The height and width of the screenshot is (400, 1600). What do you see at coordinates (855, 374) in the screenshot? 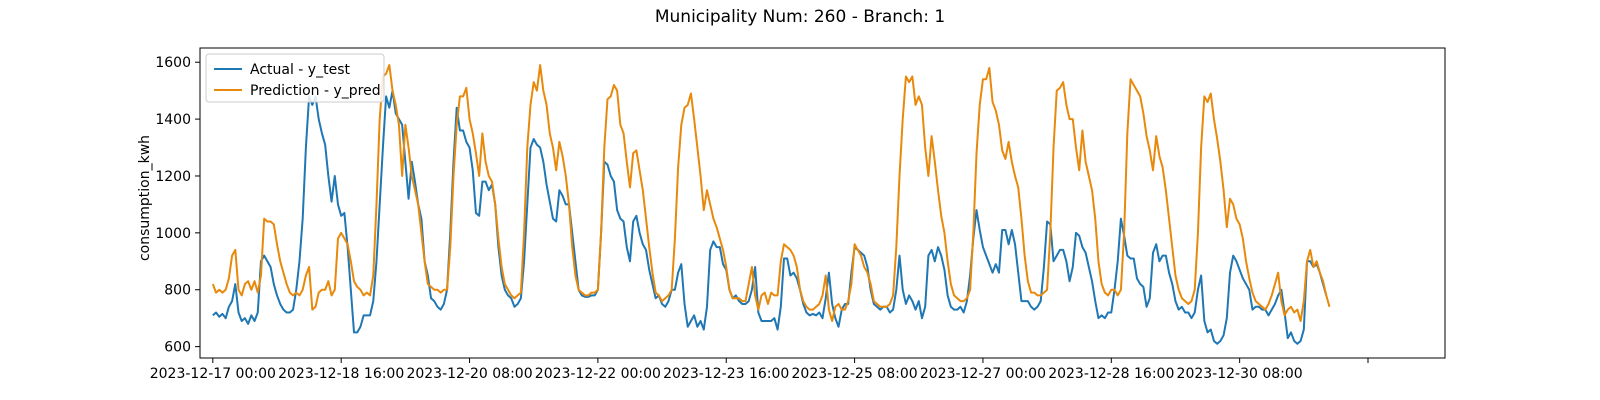
I see `x-tick-label: 2023-12-25 08:00` at bounding box center [855, 374].